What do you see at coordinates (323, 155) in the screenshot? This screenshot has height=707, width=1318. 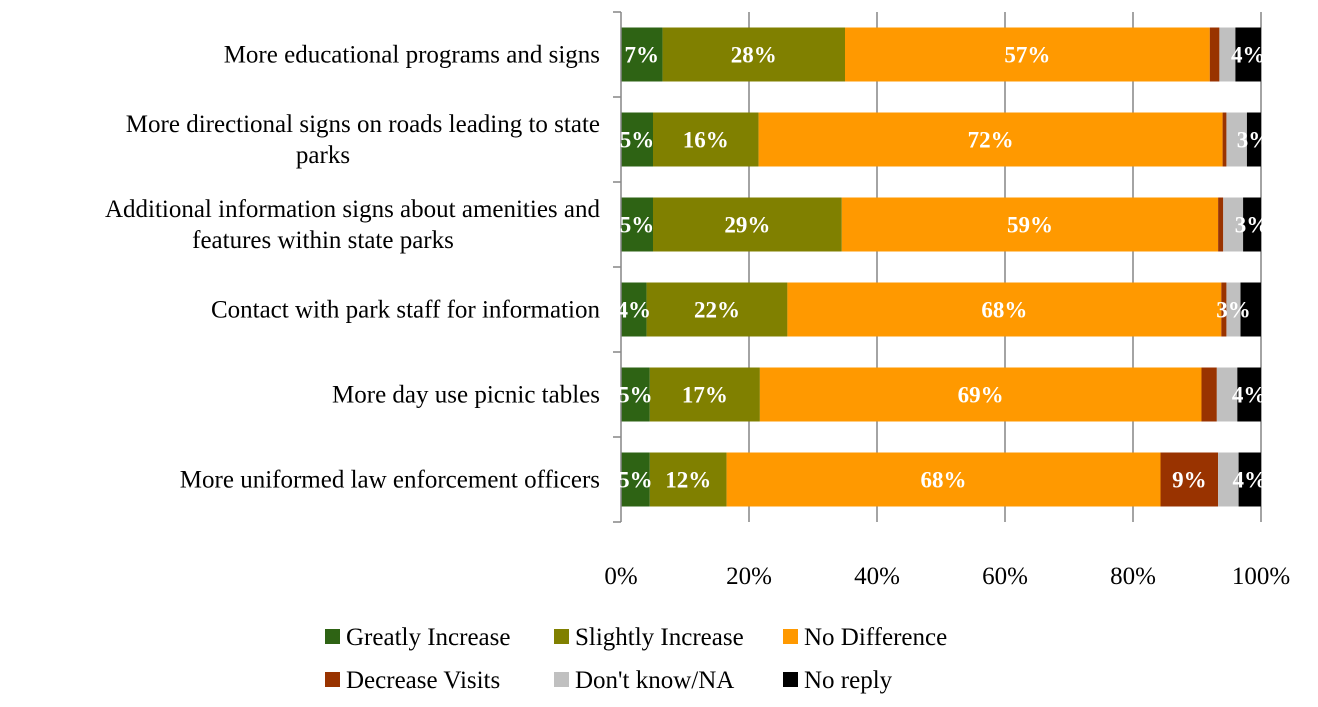 I see `category-label: parks` at bounding box center [323, 155].